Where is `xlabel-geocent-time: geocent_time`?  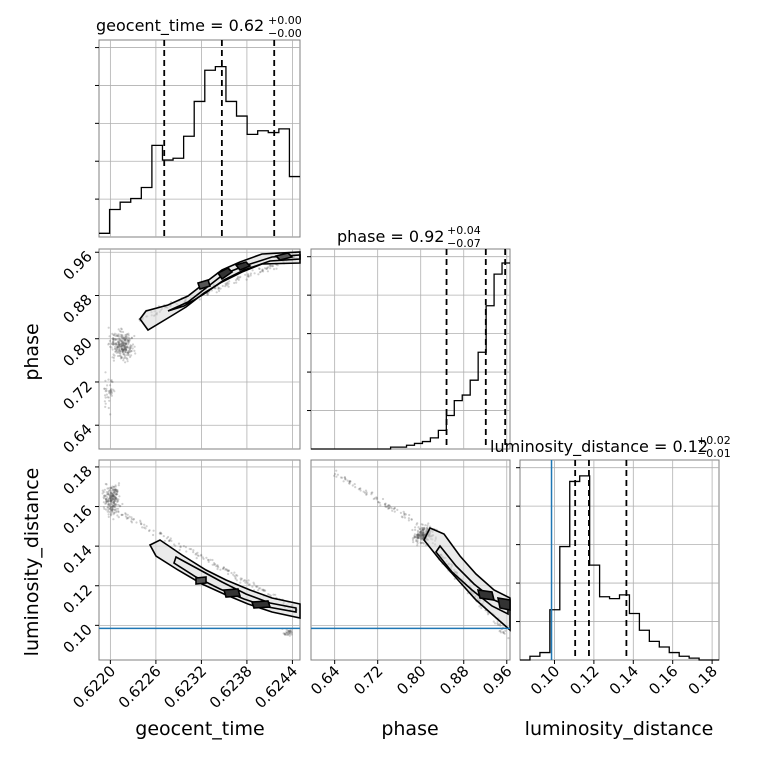 xlabel-geocent-time: geocent_time is located at coordinates (199, 729).